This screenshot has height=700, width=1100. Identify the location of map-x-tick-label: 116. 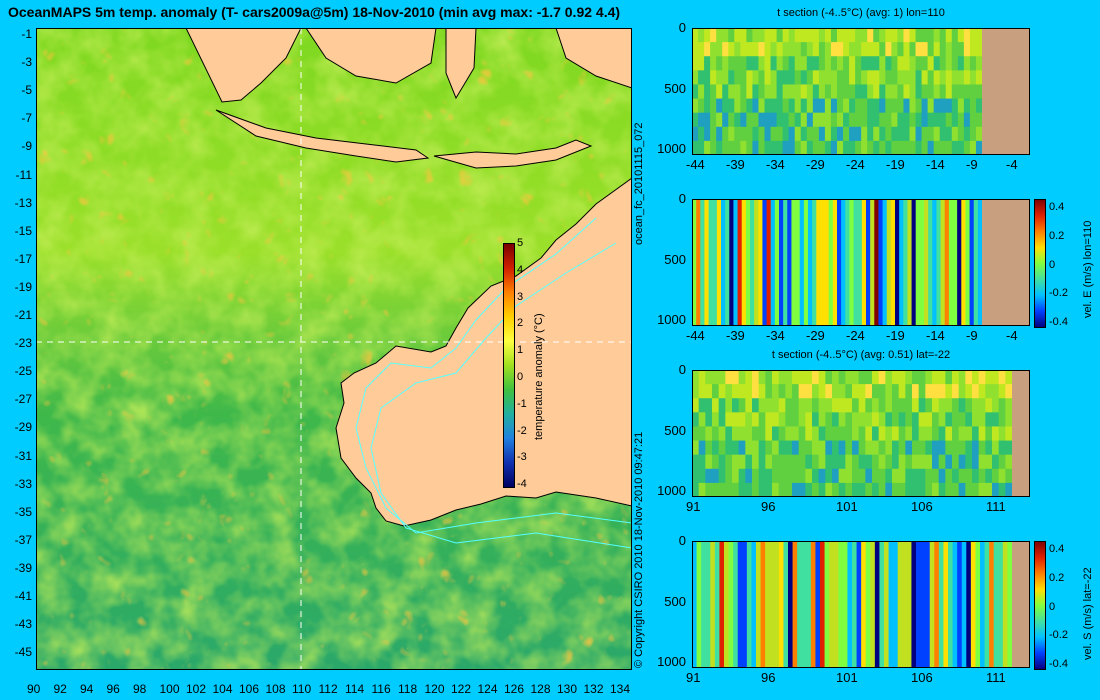
(381, 689).